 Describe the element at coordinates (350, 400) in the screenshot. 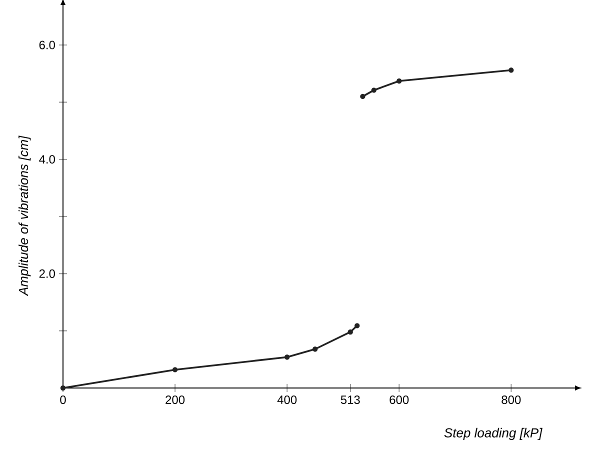

I see `x-tick-label: 513` at that location.